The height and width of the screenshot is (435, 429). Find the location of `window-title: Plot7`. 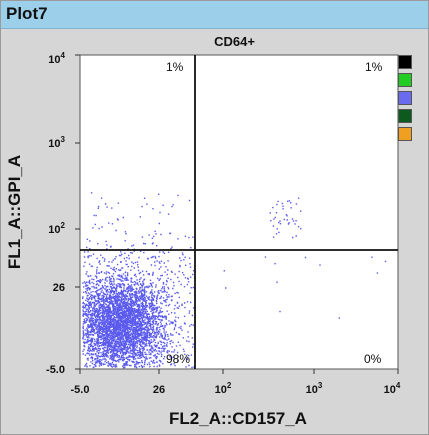

window-title: Plot7 is located at coordinates (27, 13).